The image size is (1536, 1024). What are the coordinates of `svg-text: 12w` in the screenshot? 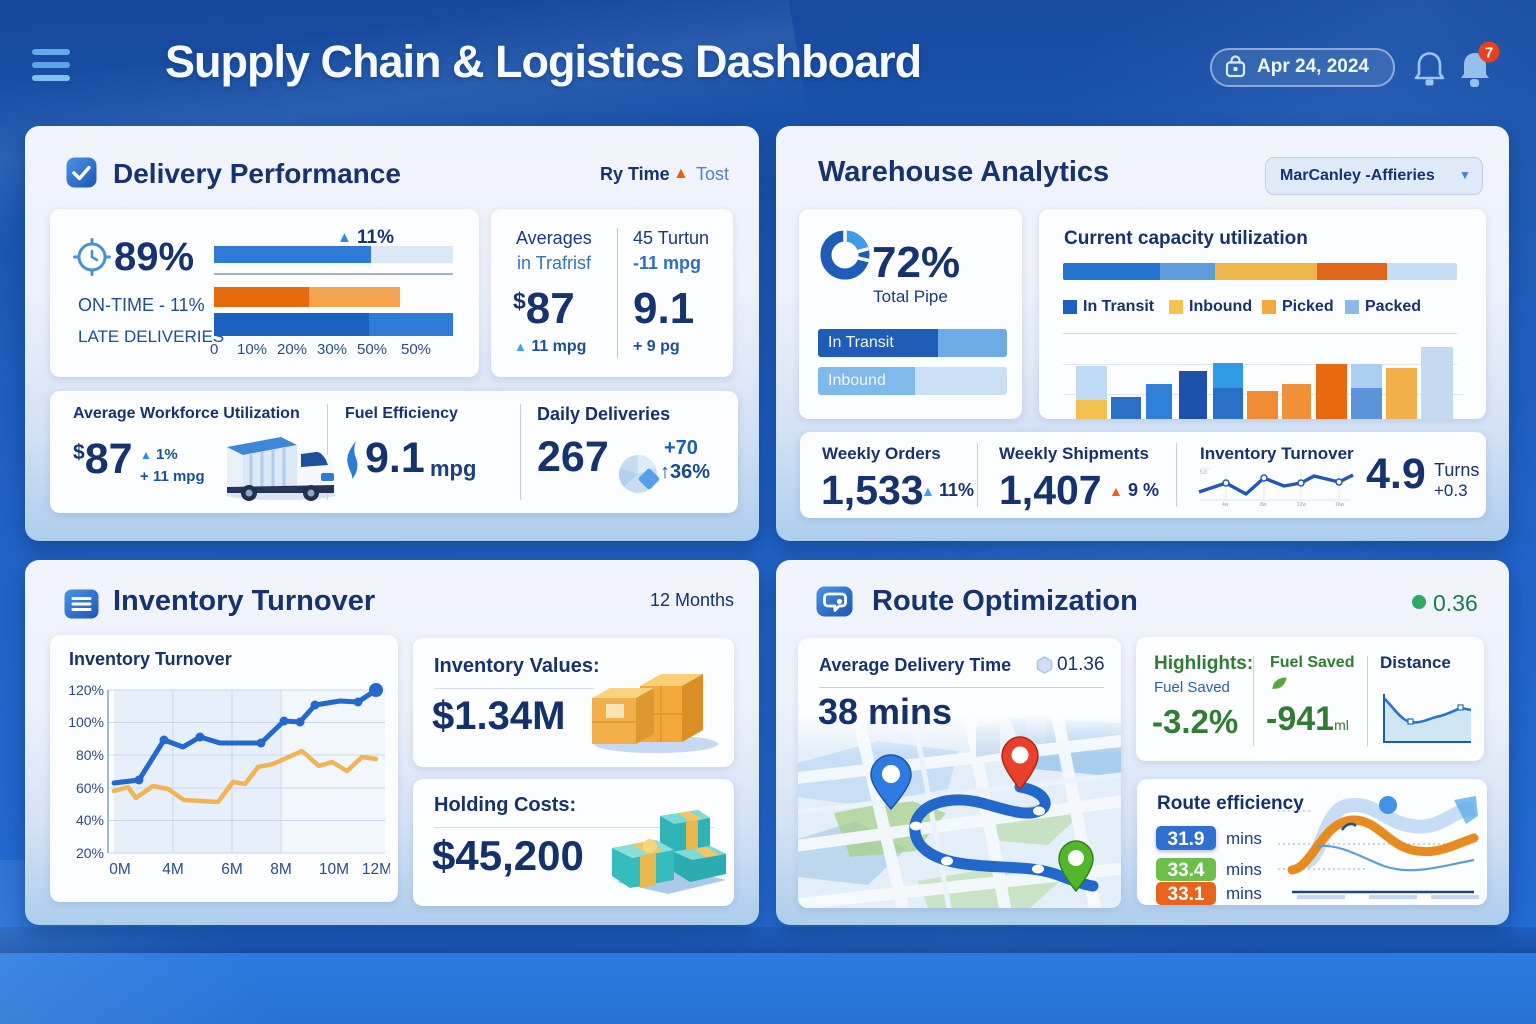 It's located at (1302, 504).